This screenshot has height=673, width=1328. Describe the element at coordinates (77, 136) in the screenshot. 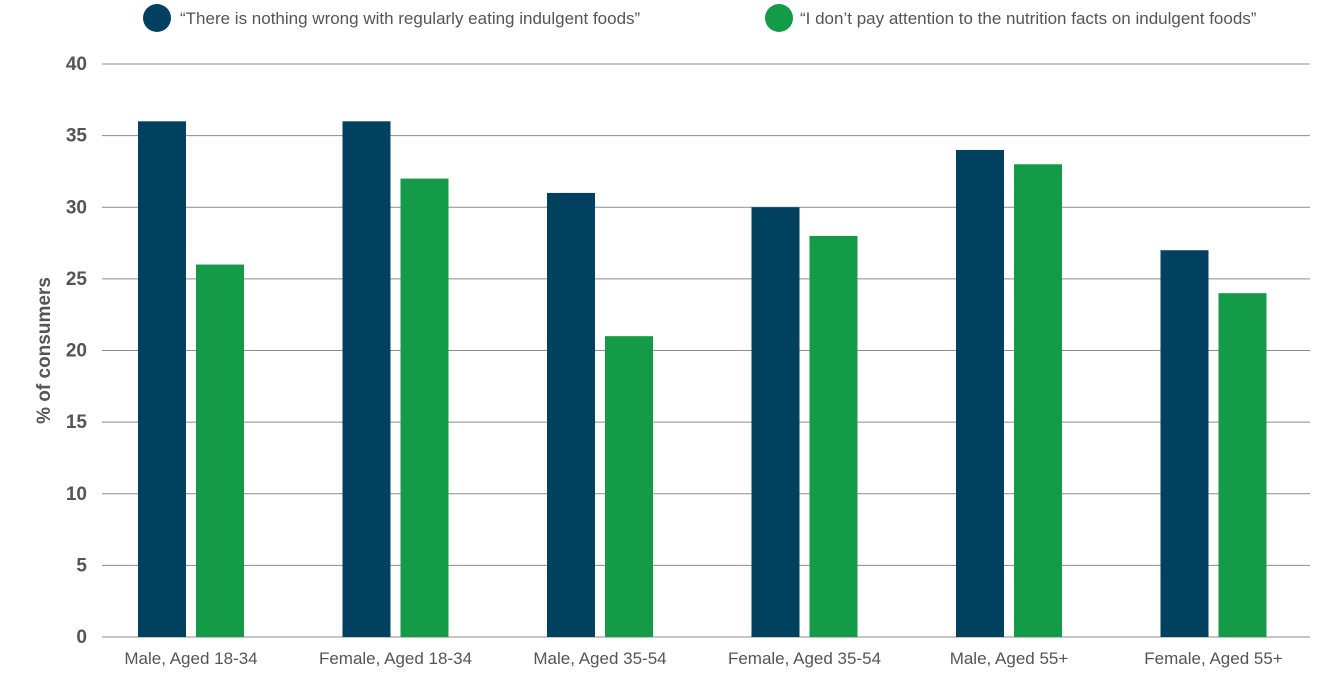

I see `y-tick-label: 35` at that location.